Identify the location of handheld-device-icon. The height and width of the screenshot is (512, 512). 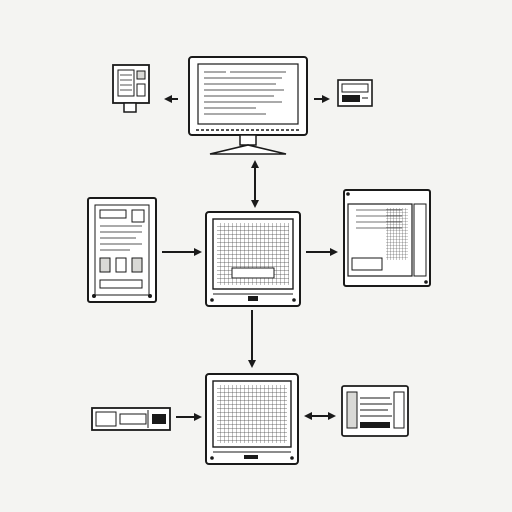
(131, 88).